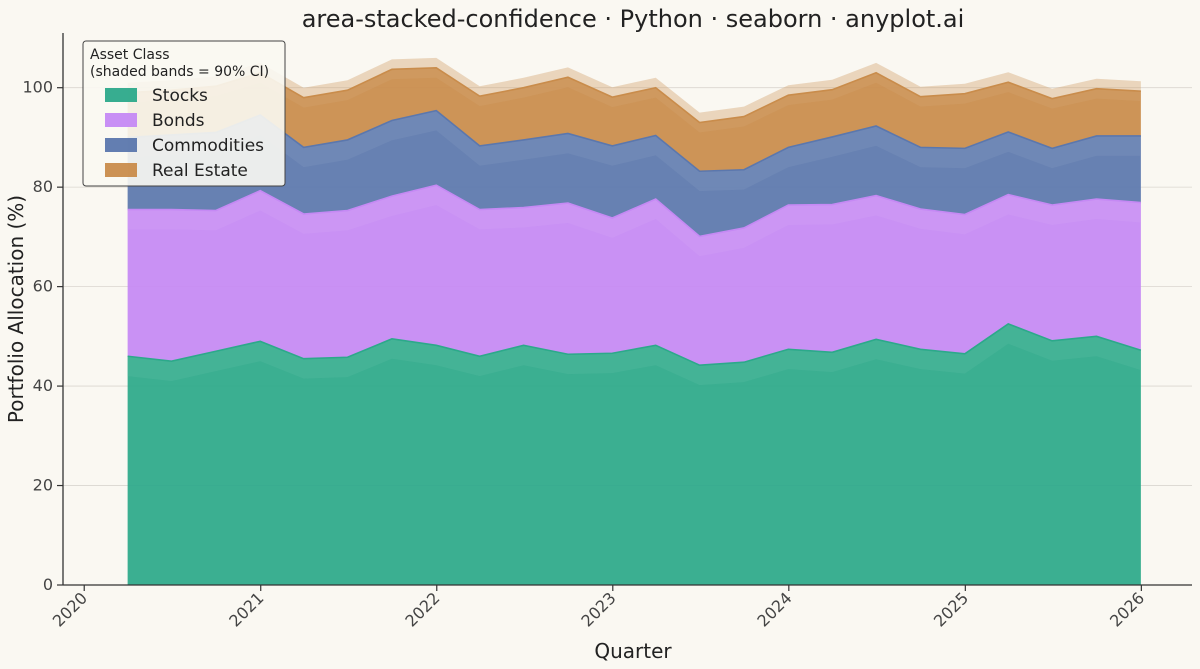 This screenshot has width=1200, height=669. Describe the element at coordinates (43, 385) in the screenshot. I see `y-tick-label-40: 40` at that location.